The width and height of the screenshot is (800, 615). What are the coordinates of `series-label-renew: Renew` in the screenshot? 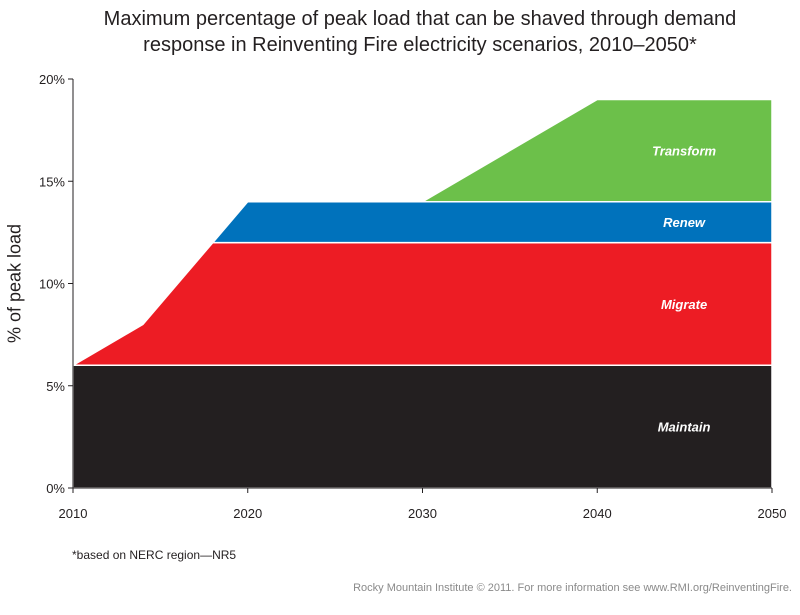 It's located at (684, 222).